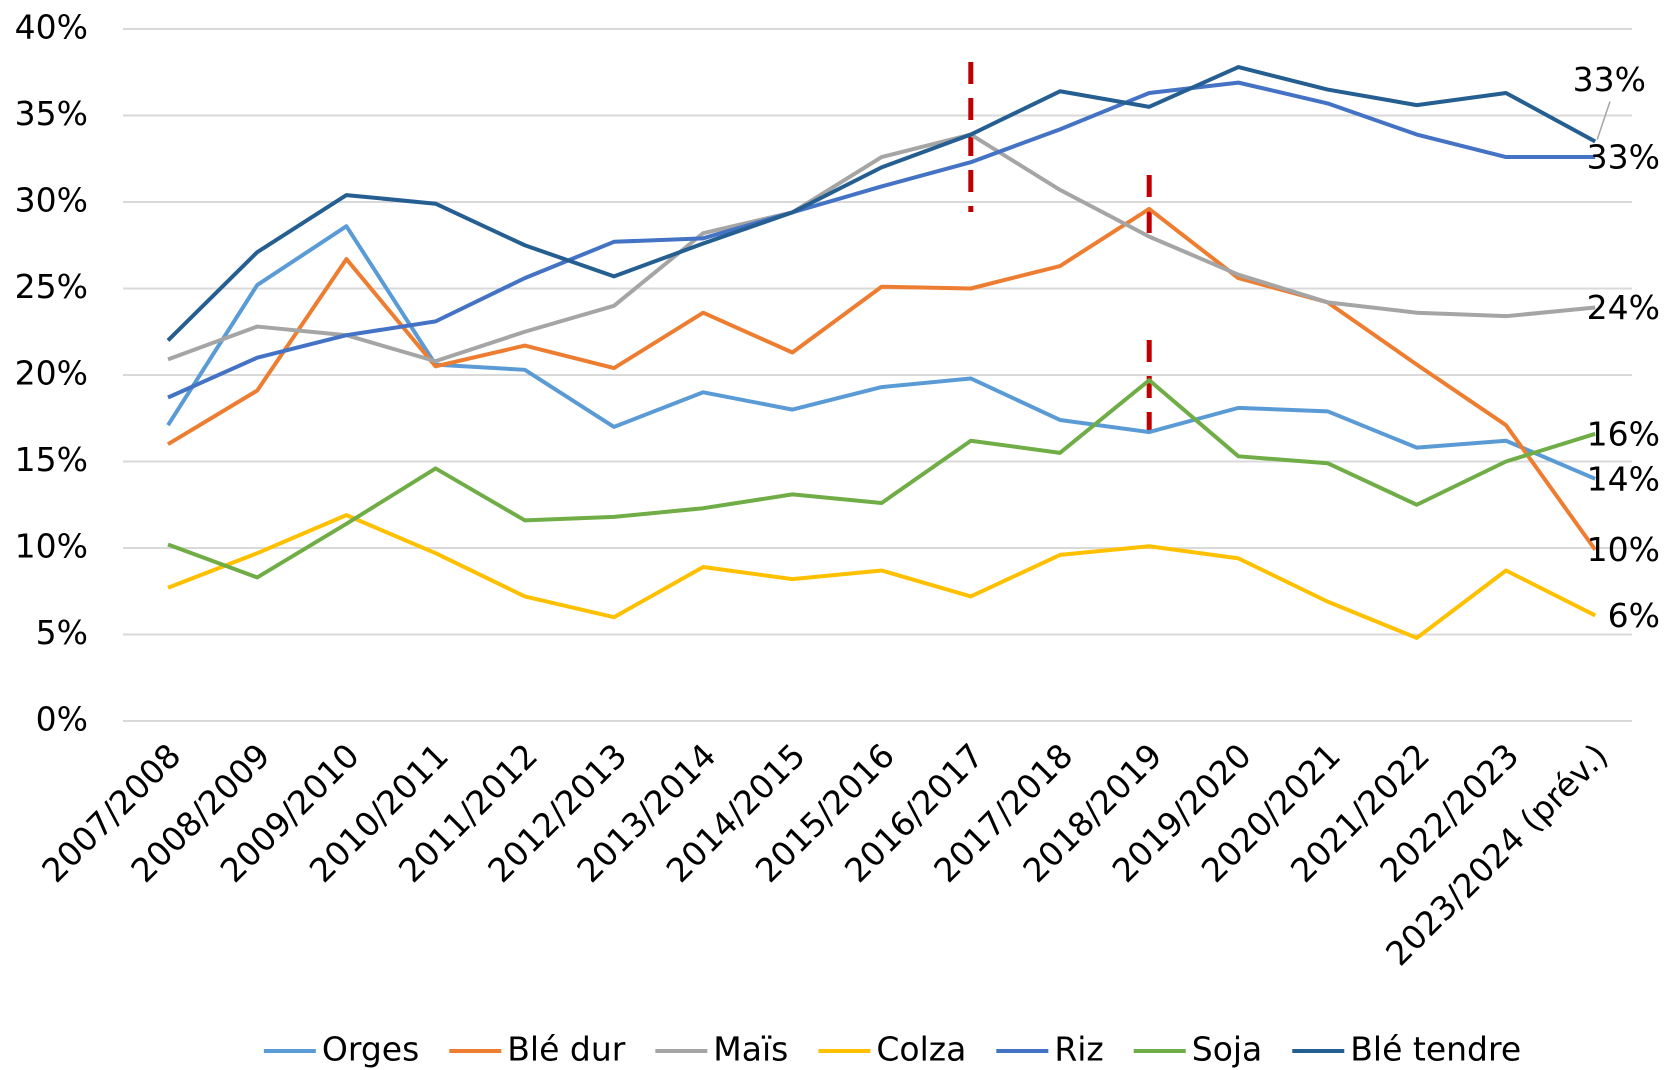 The height and width of the screenshot is (1070, 1665). What do you see at coordinates (51, 286) in the screenshot?
I see `y-tick-label: 25%` at bounding box center [51, 286].